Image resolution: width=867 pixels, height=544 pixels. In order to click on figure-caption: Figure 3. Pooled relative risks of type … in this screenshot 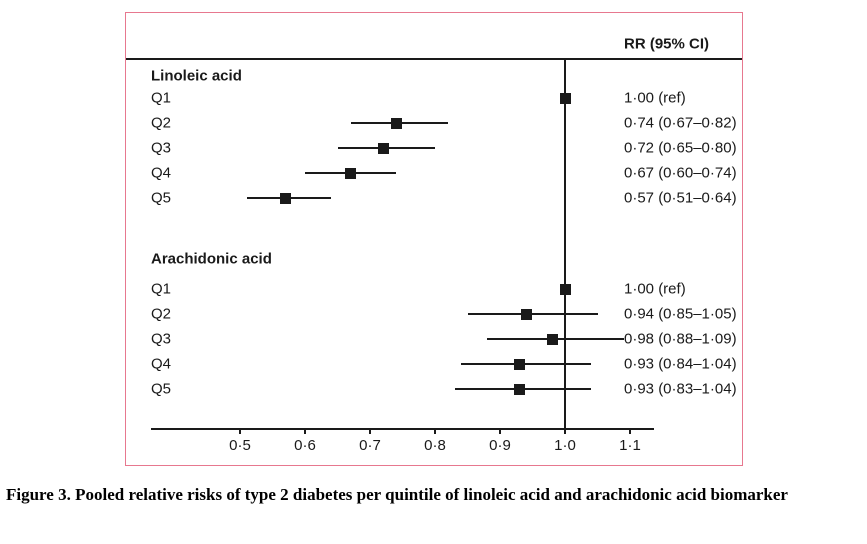, I will do `click(397, 494)`.